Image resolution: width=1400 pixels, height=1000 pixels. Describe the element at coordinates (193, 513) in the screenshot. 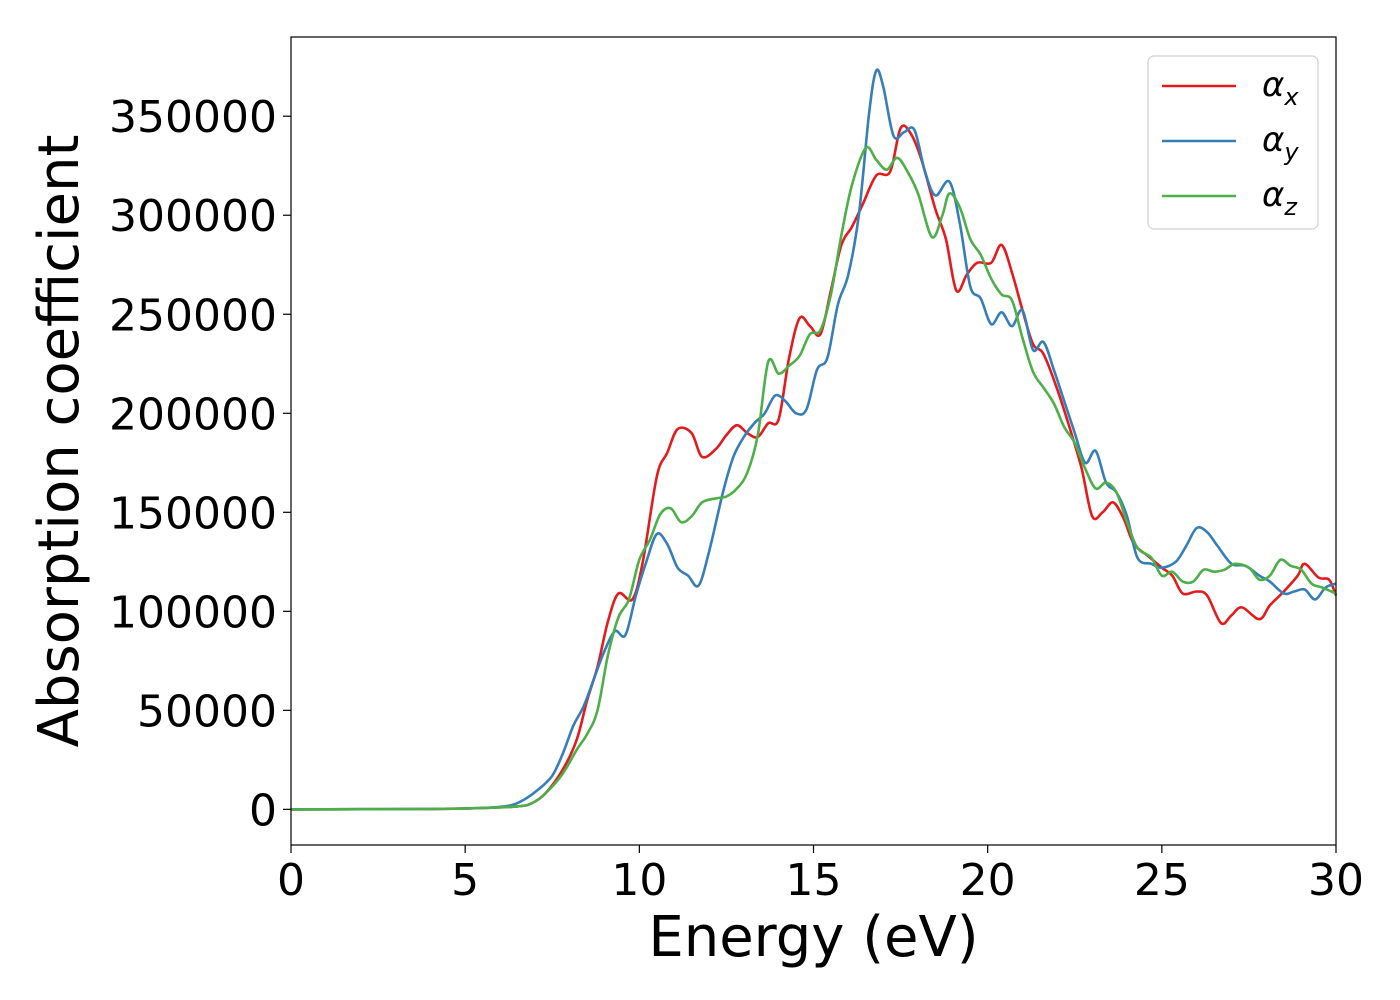

I see `y-tick-label: 150000` at that location.